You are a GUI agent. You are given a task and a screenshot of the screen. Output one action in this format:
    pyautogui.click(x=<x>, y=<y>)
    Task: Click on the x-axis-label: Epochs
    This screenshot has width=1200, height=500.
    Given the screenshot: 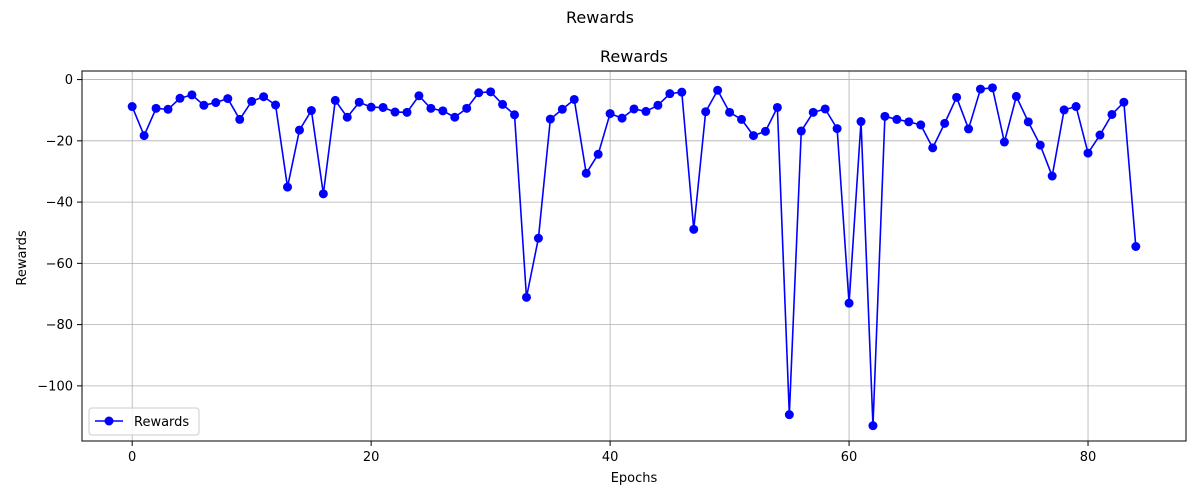 What is the action you would take?
    pyautogui.click(x=634, y=478)
    